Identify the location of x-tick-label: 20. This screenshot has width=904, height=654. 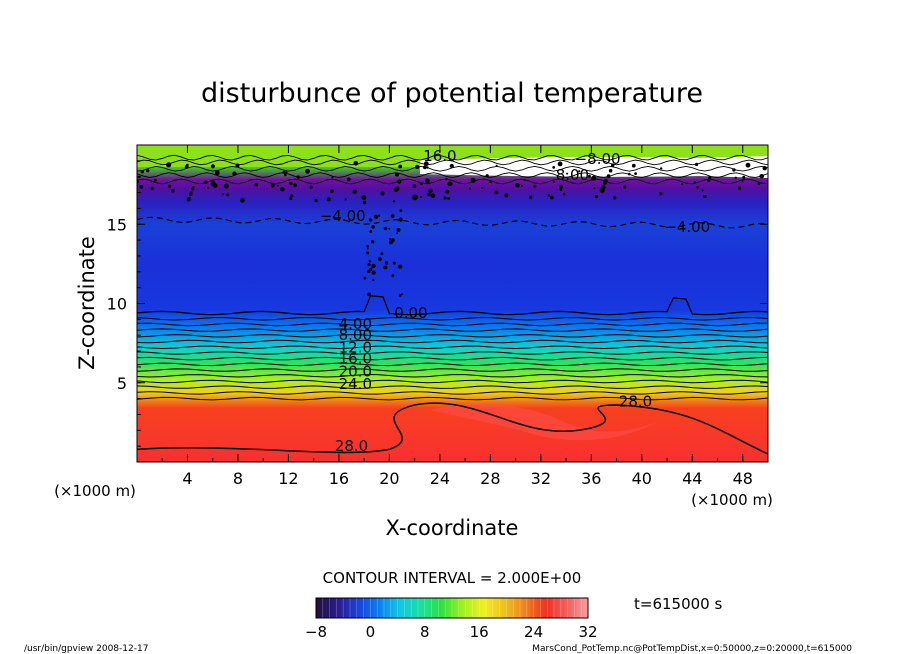
(389, 478).